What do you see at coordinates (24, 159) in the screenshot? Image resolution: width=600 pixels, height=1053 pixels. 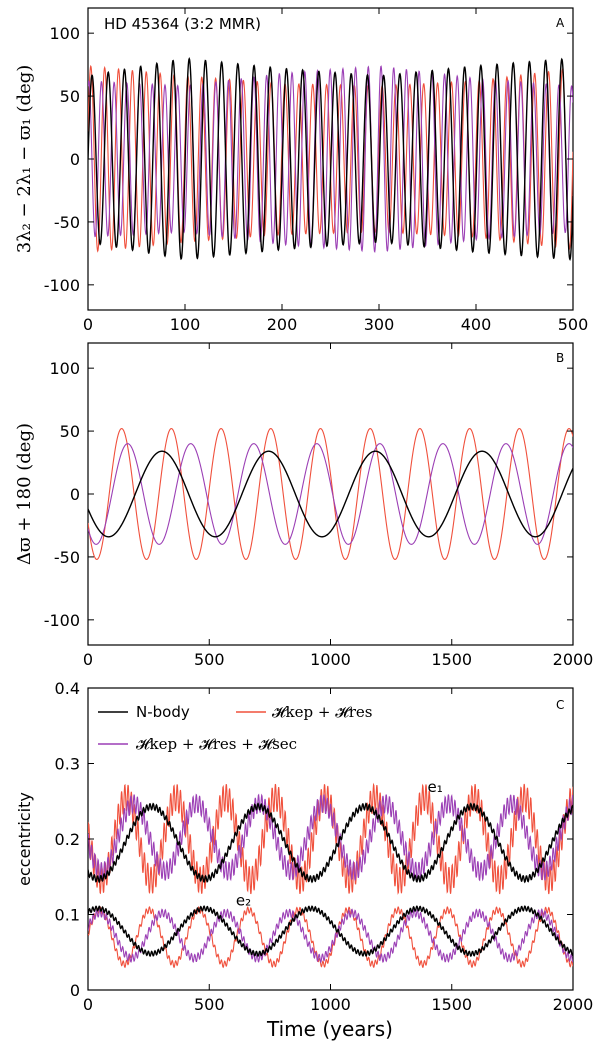 I see `panel-a-ylabel: 3λ₂ − 2λ₁ − ϖ₁ (deg)` at bounding box center [24, 159].